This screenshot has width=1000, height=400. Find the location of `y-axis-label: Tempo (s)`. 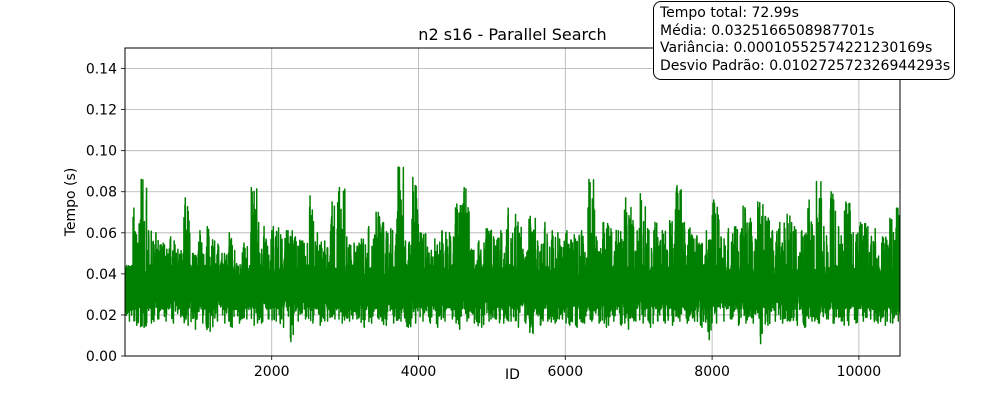

y-axis-label: Tempo (s) is located at coordinates (71, 203).